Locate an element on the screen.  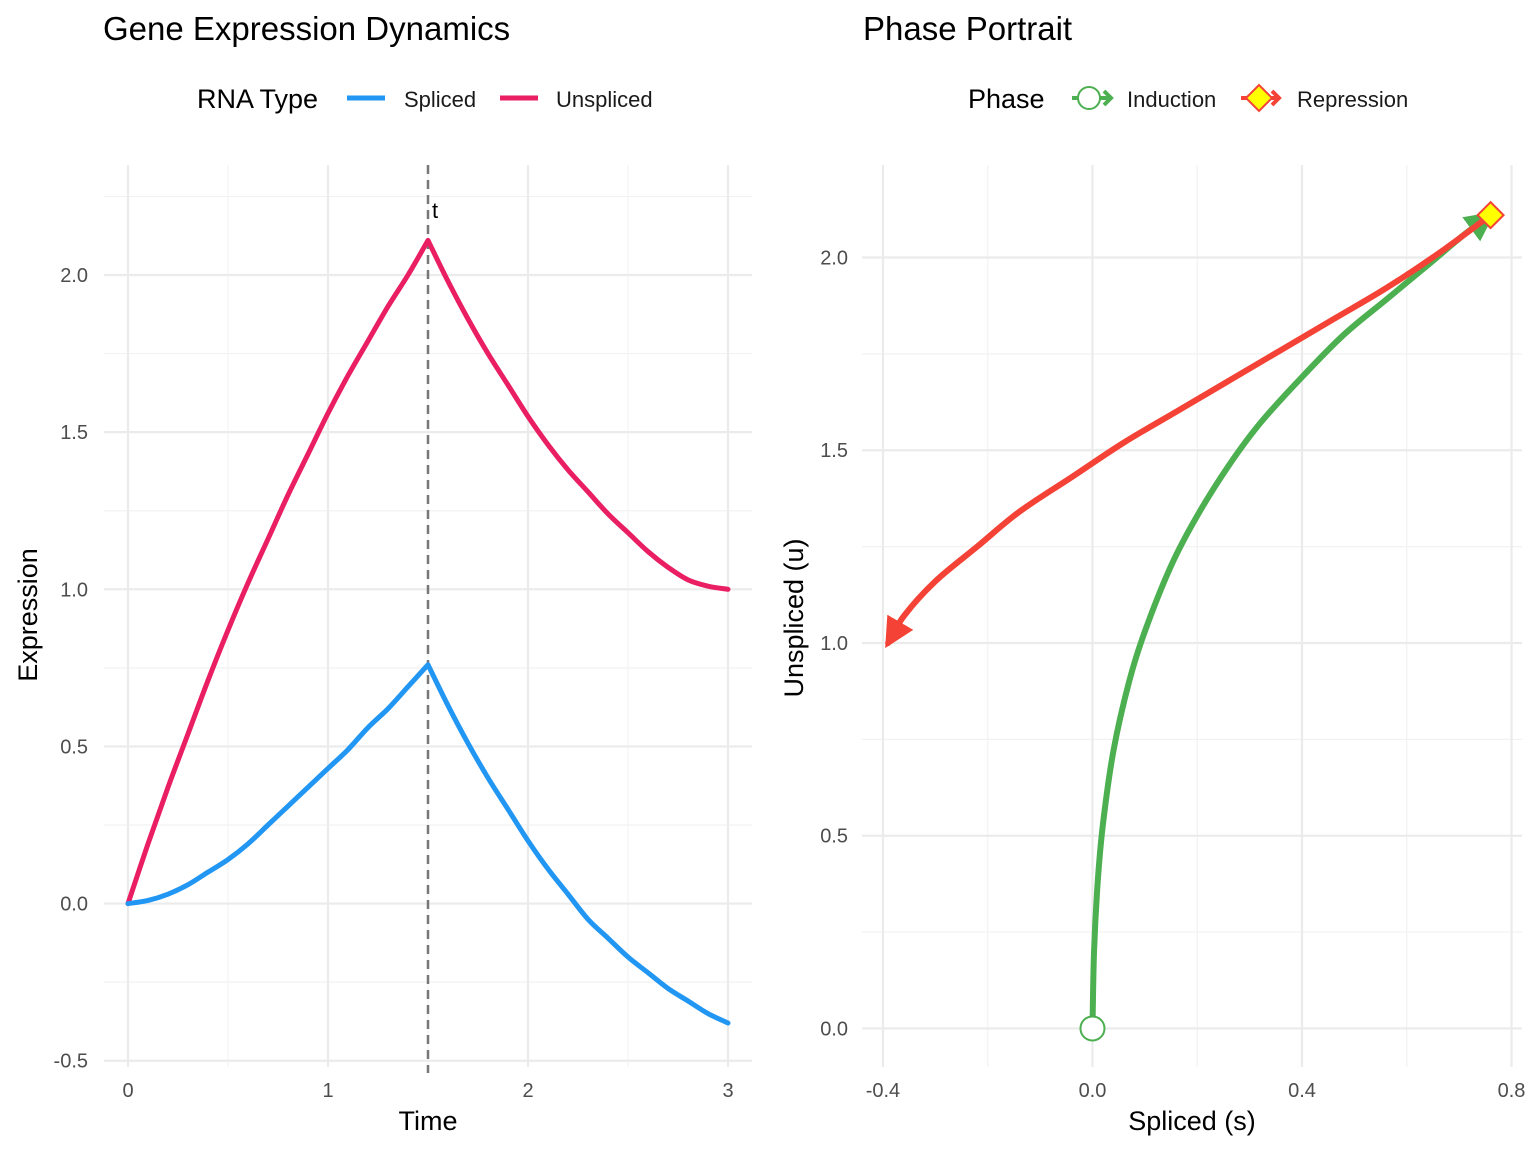
legend-swatch-induction is located at coordinates (1093, 98).